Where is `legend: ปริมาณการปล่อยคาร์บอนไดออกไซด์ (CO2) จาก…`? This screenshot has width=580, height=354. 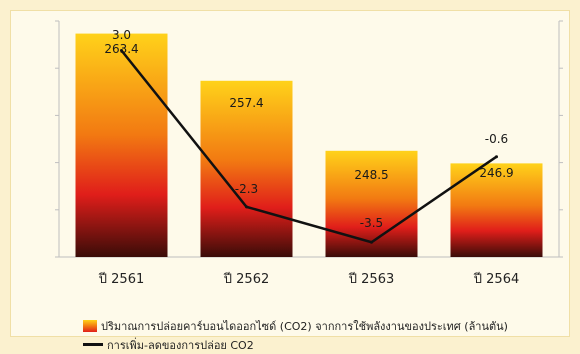 legend: ปริมาณการปล่อยคาร์บอนไดออกไซด์ (CO2) จาก… is located at coordinates (295, 335).